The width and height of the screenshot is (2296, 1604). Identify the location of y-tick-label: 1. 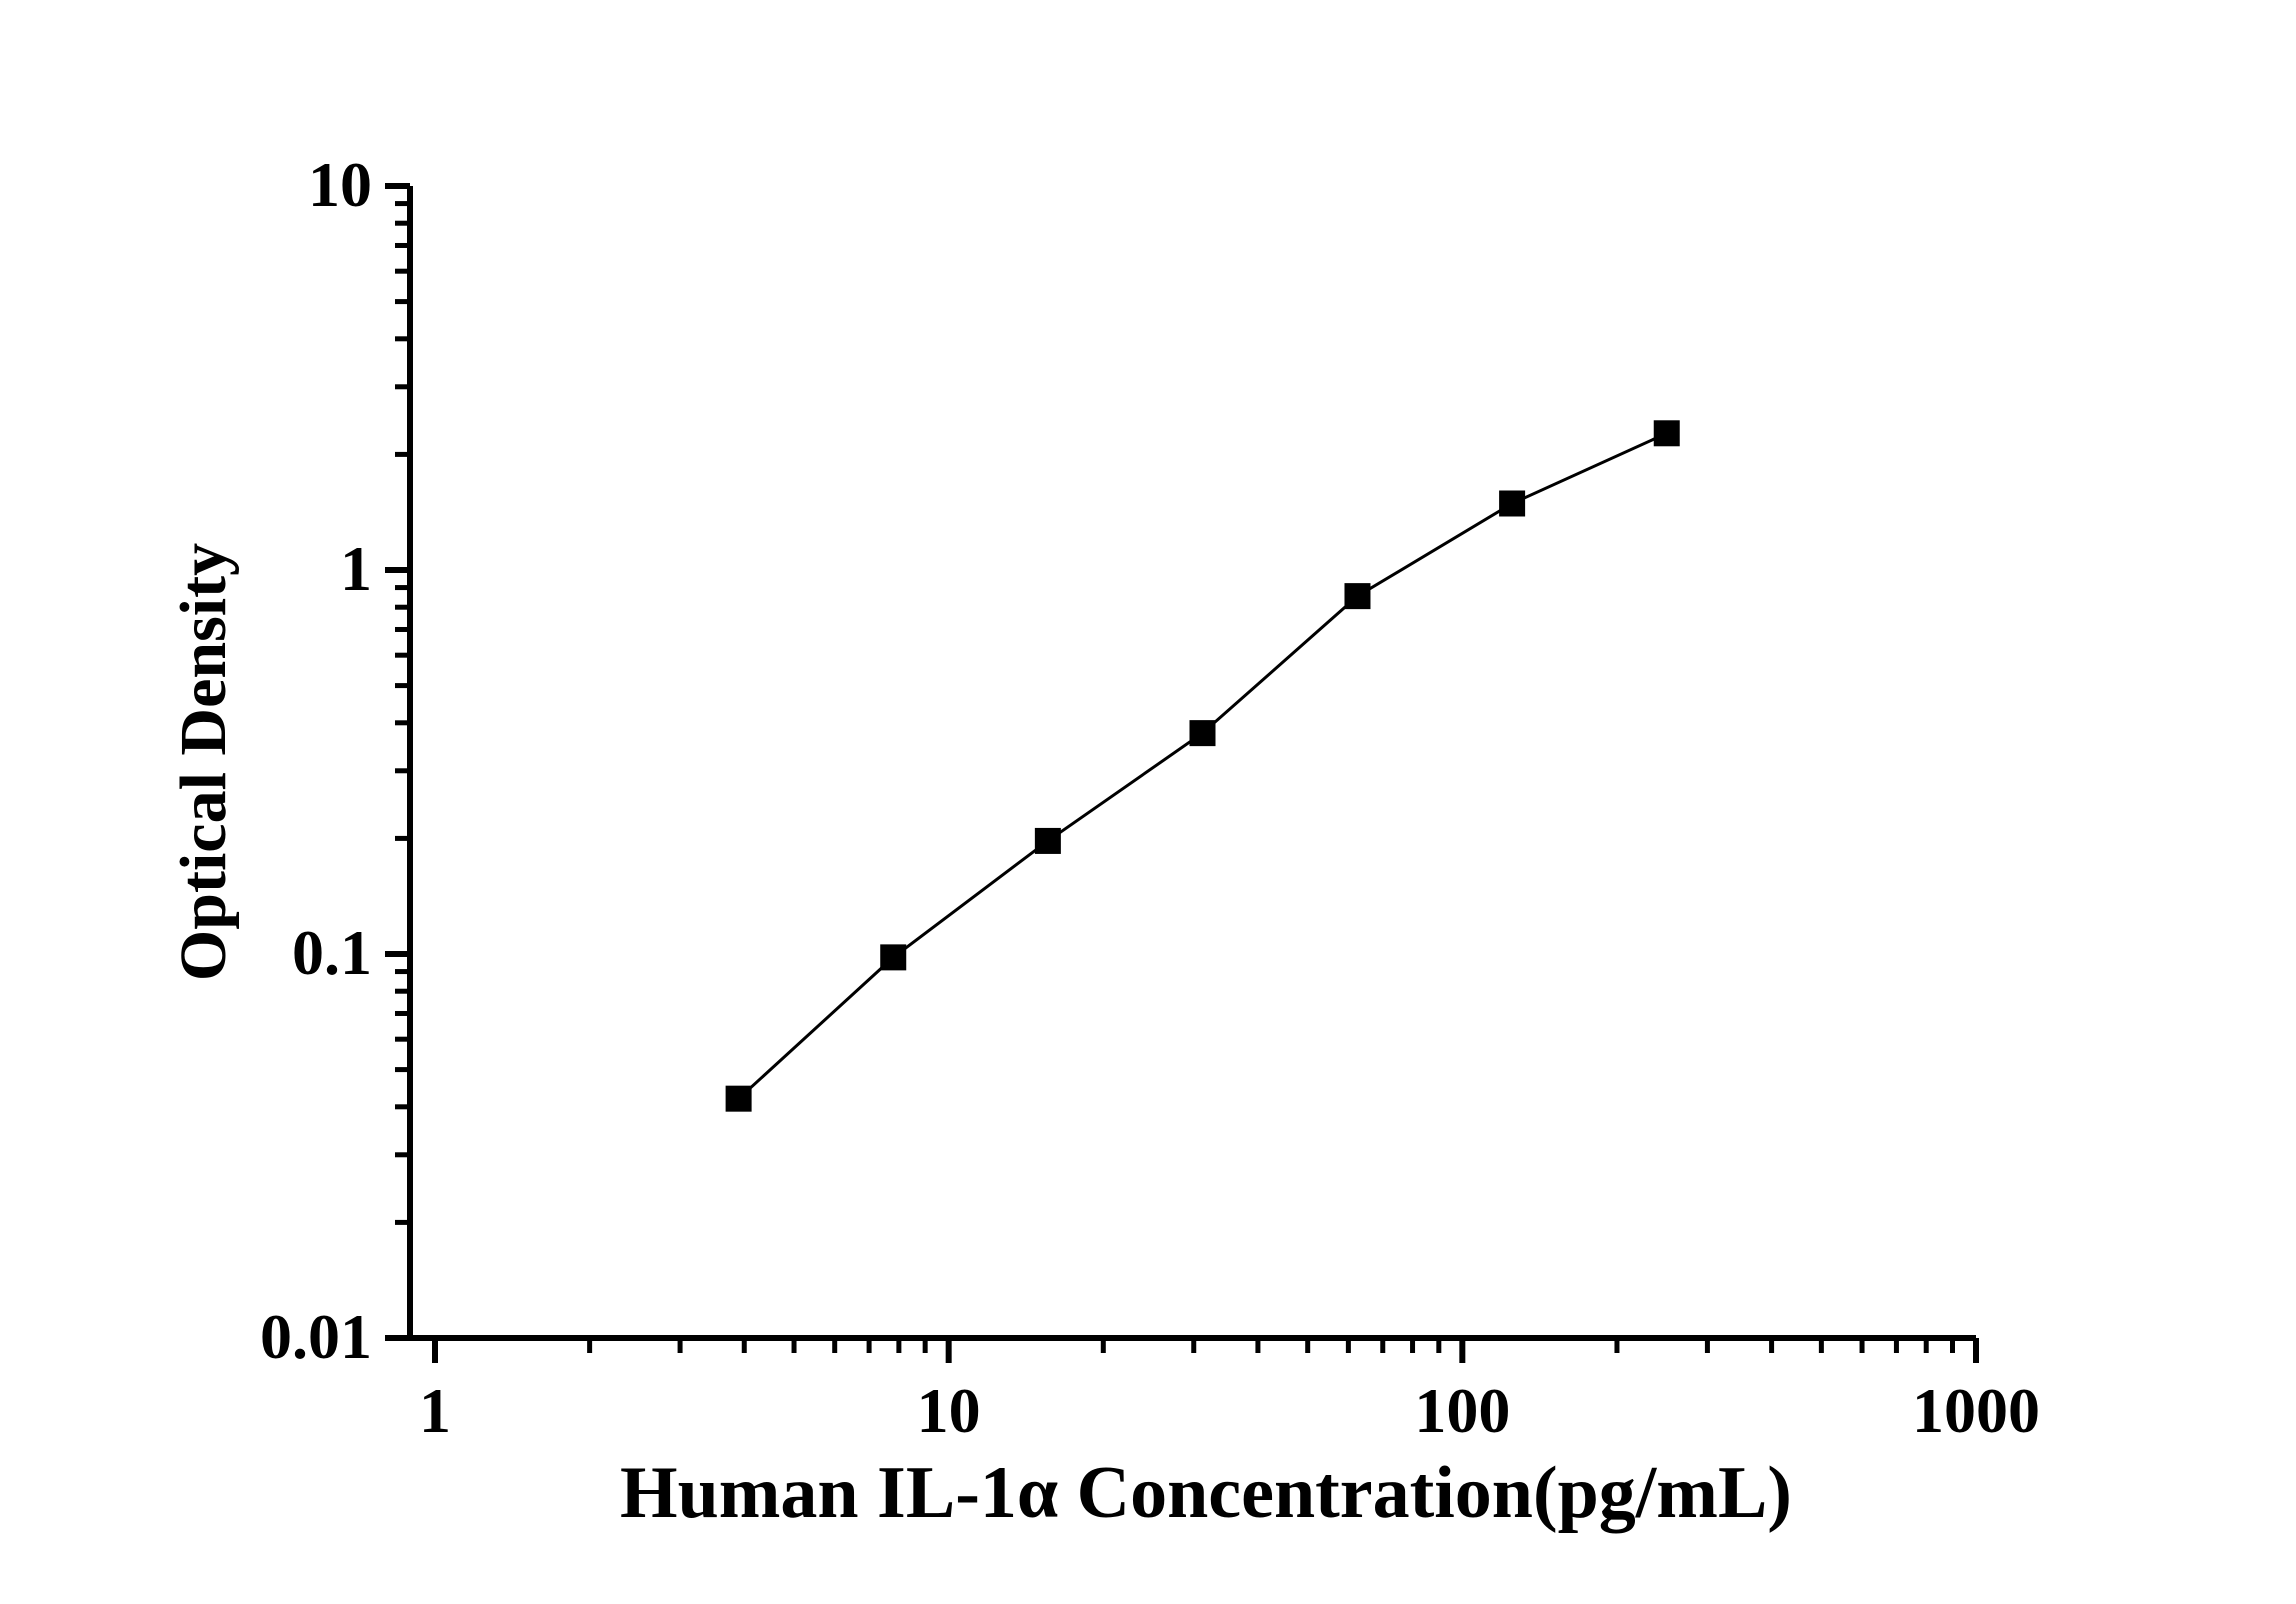
(356, 568).